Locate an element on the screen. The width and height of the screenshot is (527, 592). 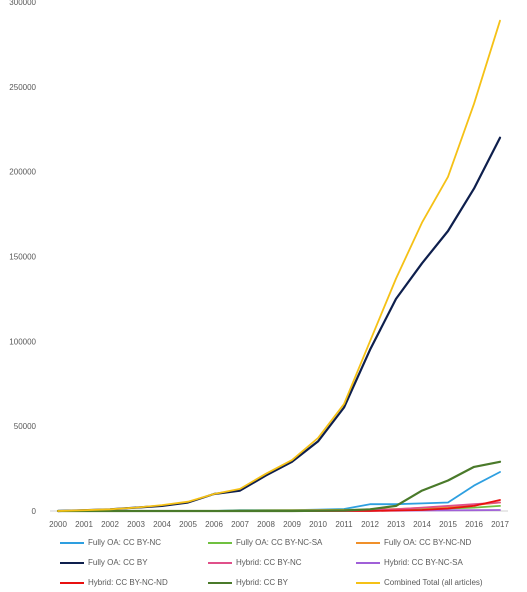
legend-item: Combined Total (all articles) is located at coordinates (436, 582).